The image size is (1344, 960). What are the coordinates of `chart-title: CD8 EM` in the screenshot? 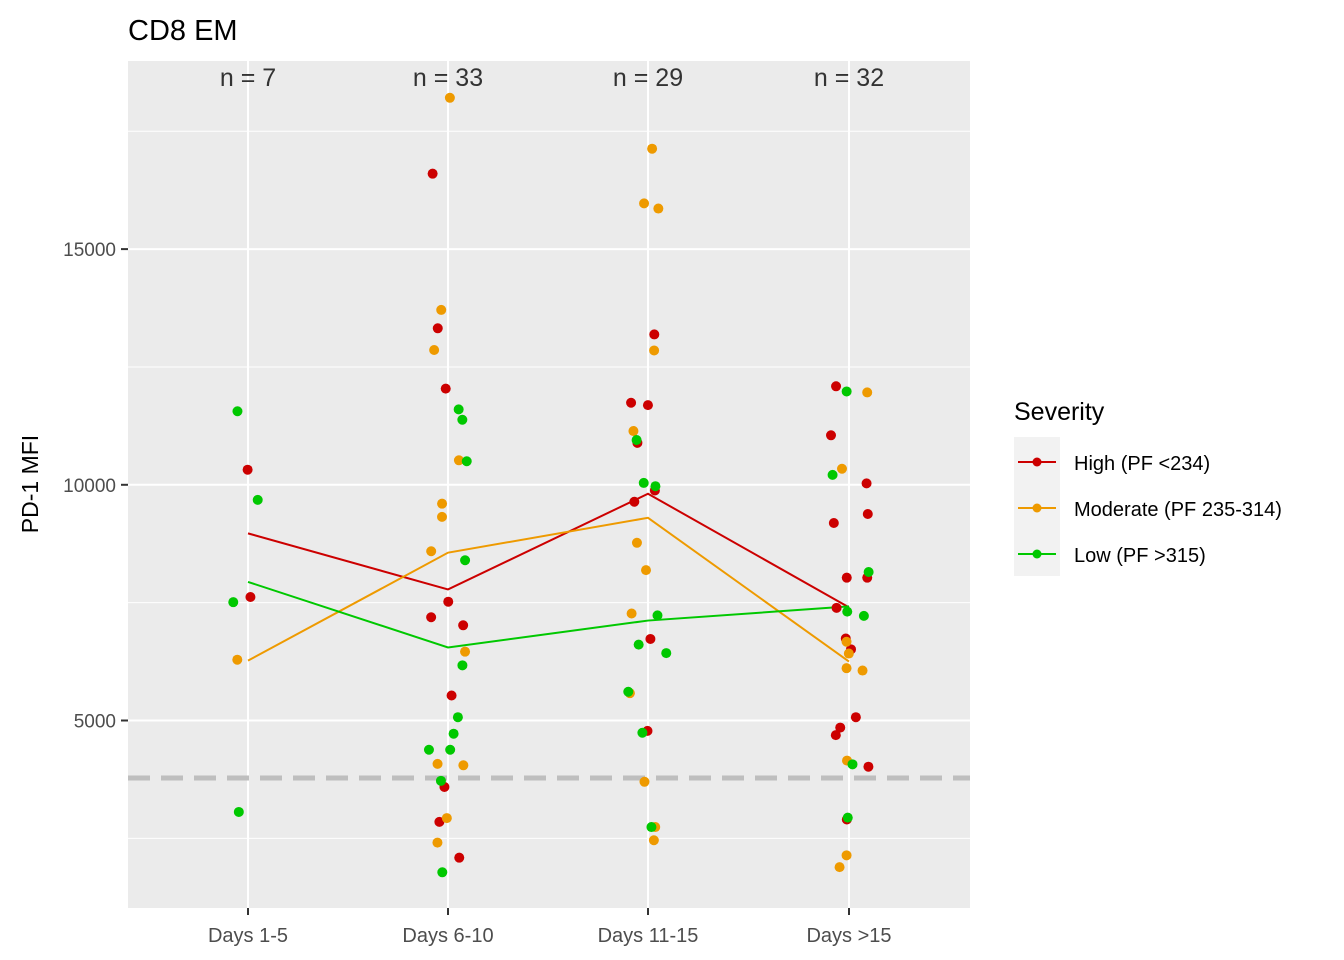 It's located at (183, 31).